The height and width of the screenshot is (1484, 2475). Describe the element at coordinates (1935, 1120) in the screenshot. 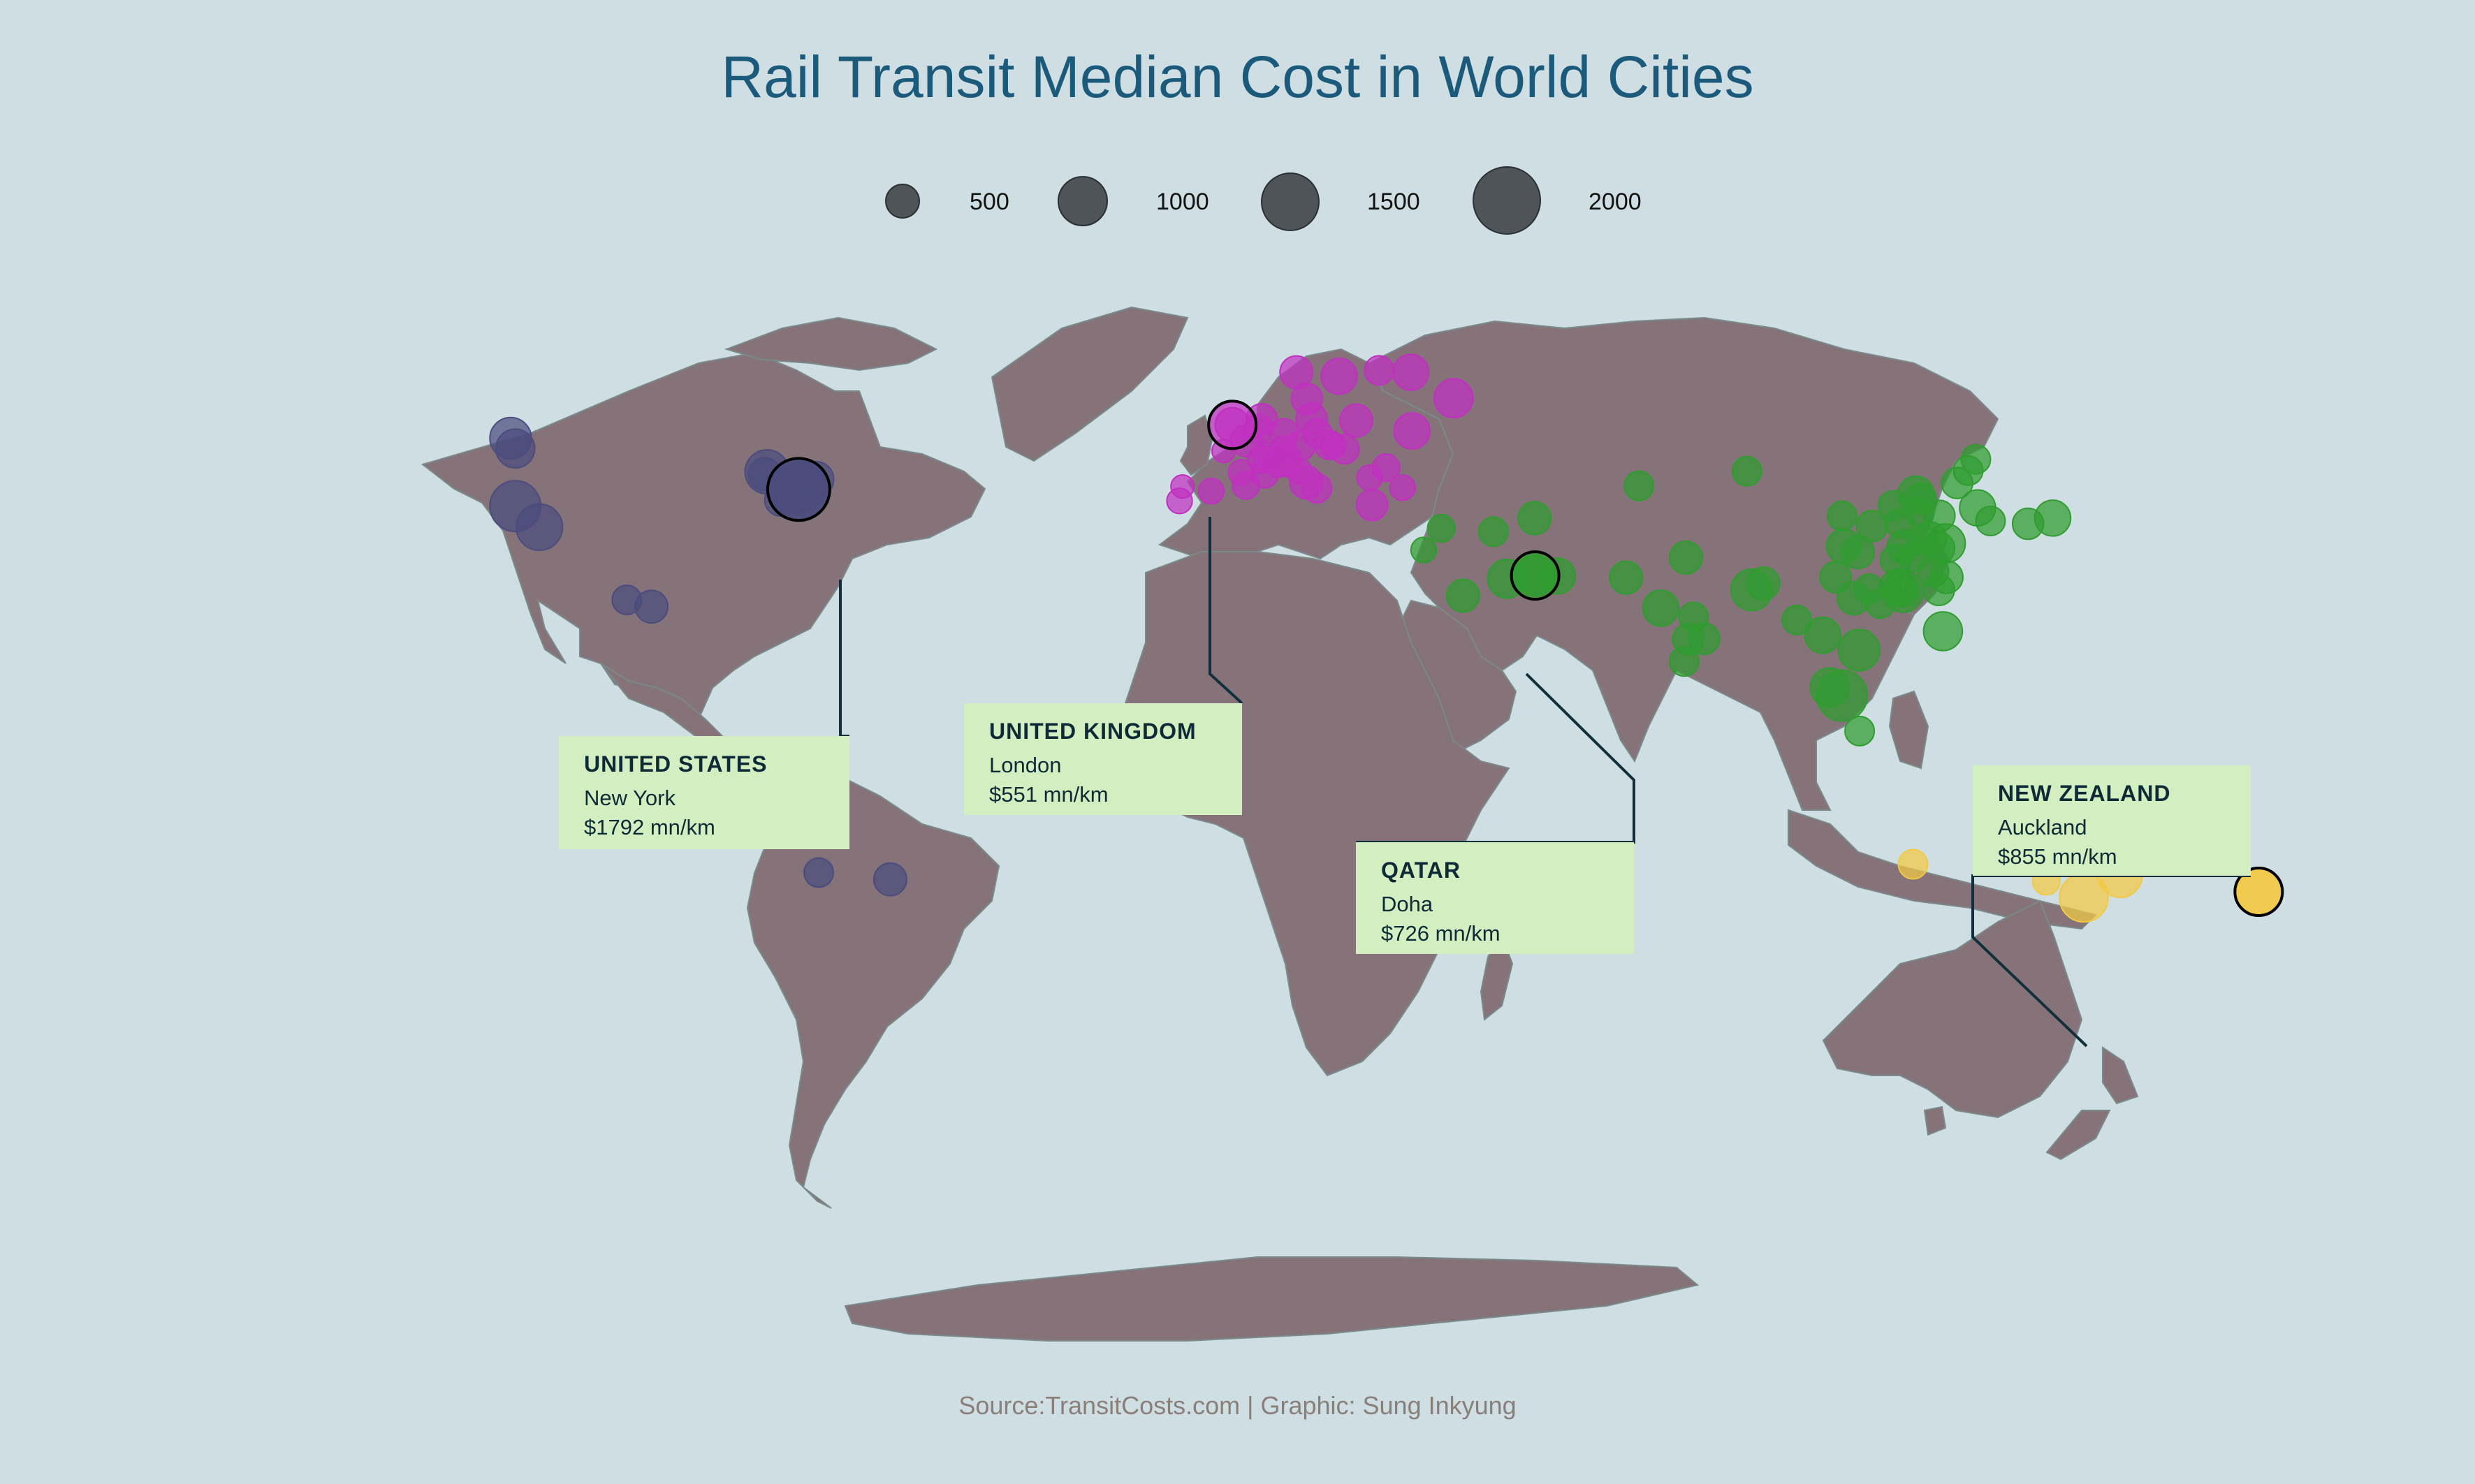

I see `landmass-tasmania` at that location.